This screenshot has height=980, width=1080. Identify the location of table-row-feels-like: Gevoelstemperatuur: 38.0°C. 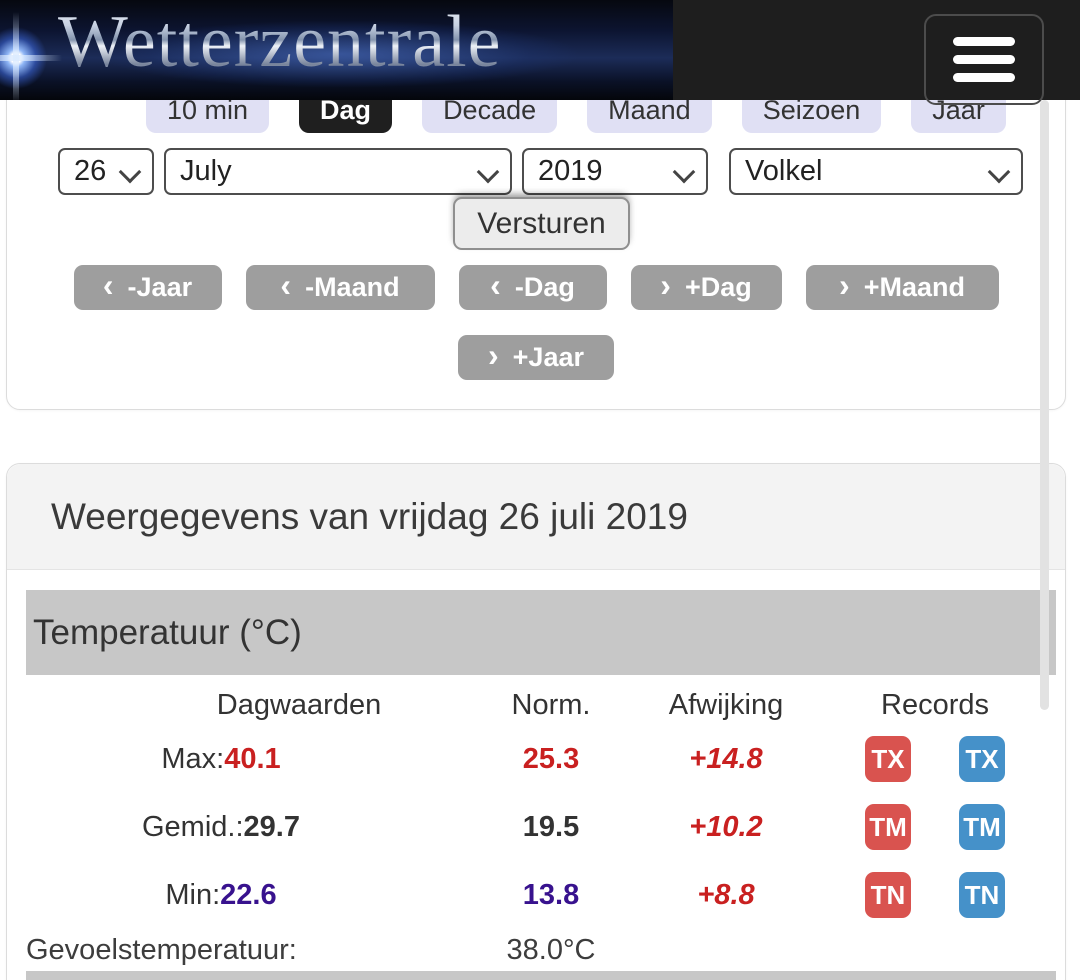
(541, 950).